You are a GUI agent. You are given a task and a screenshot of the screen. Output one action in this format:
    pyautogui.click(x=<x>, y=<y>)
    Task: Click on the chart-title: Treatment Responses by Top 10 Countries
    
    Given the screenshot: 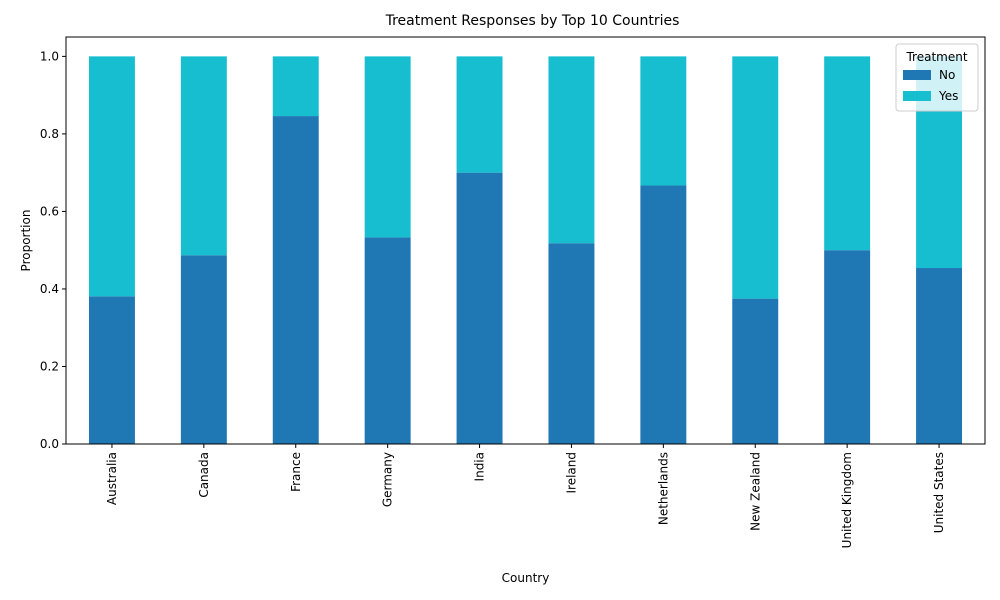 What is the action you would take?
    pyautogui.click(x=532, y=21)
    